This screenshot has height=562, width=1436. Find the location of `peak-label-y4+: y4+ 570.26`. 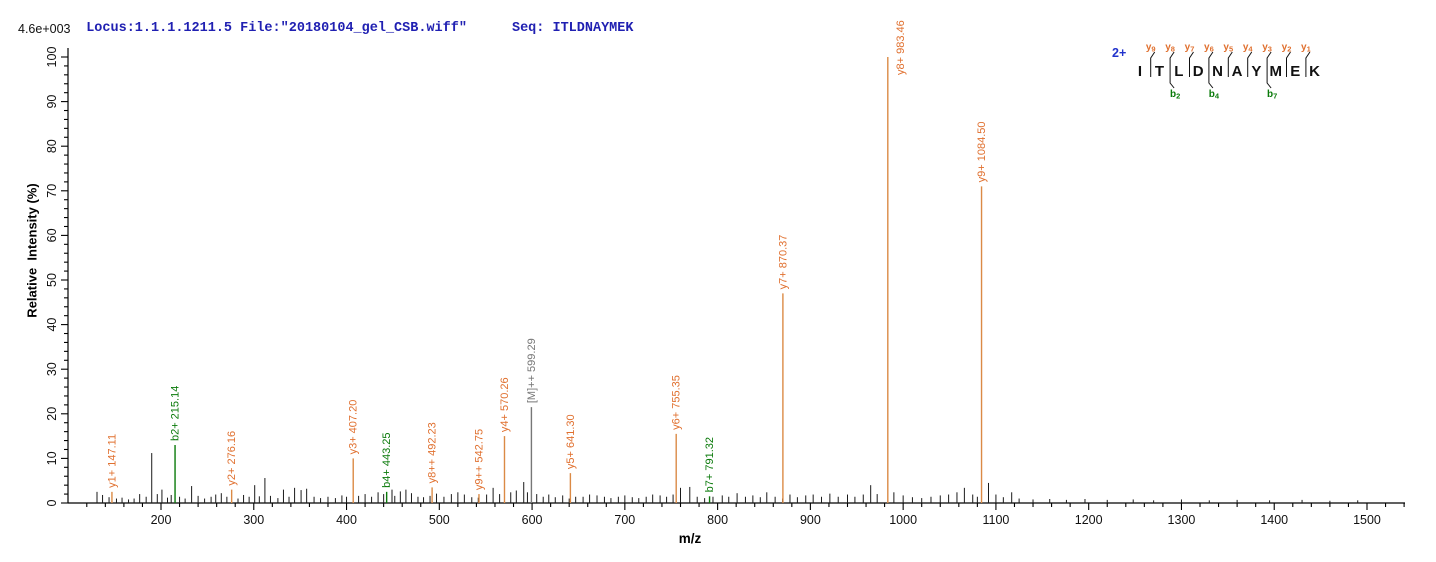

peak-label-y4+: y4+ 570.26 is located at coordinates (505, 404).